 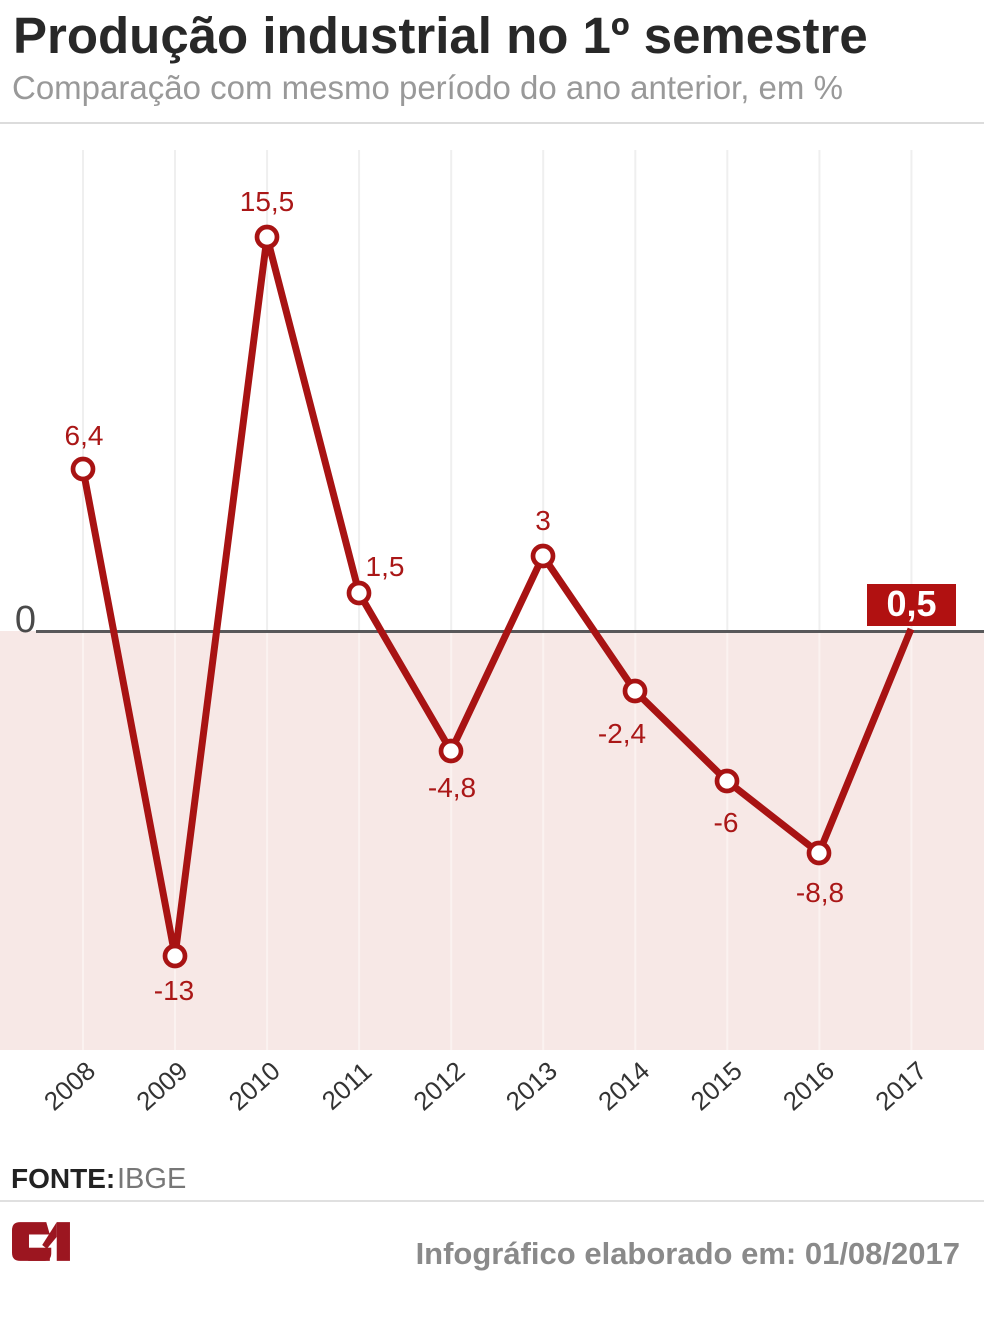 What do you see at coordinates (808, 1085) in the screenshot?
I see `svg-text: 2016` at bounding box center [808, 1085].